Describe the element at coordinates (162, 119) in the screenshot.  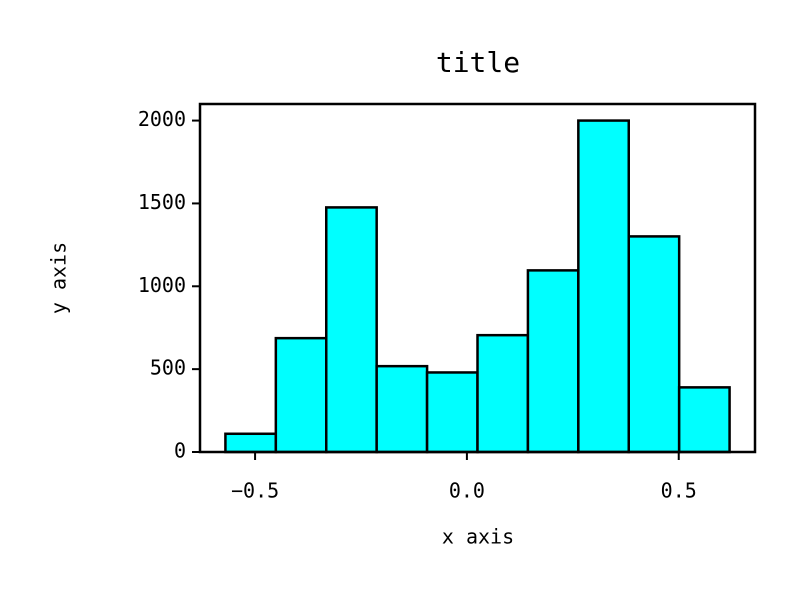
I see `y-tick-label: 2000` at that location.